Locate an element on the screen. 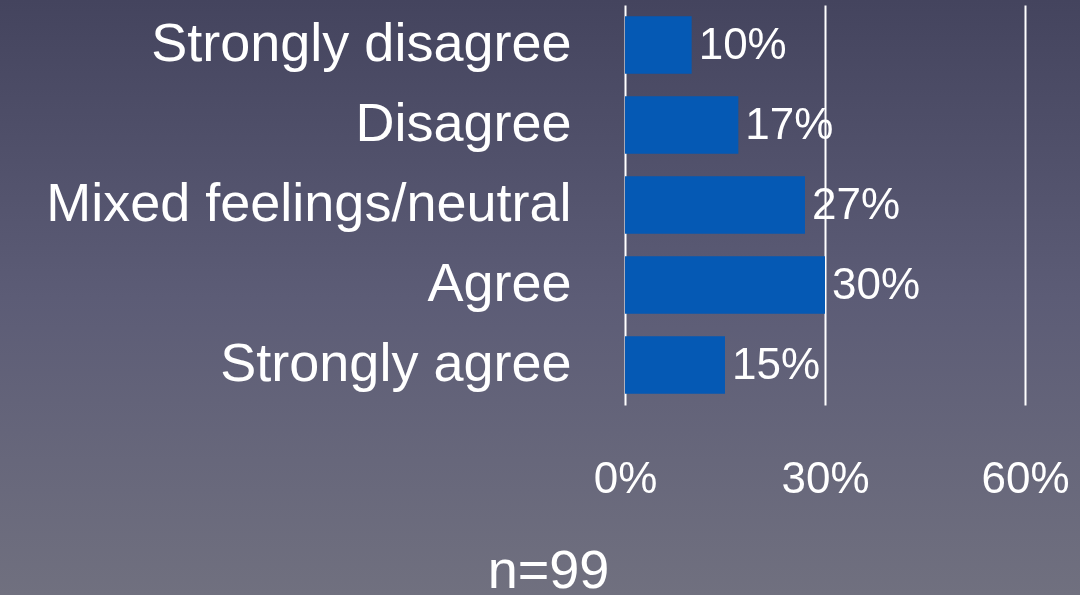 The image size is (1080, 595). y-tick-label: Strongly disagree is located at coordinates (361, 42).